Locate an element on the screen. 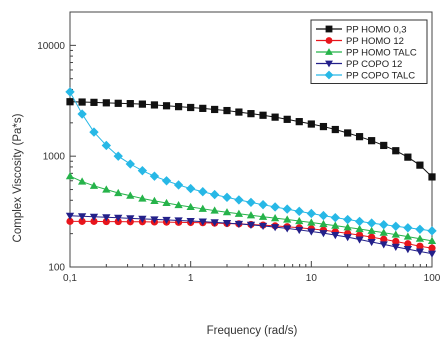 This screenshot has height=338, width=443. x-tick-label: 1 is located at coordinates (191, 278).